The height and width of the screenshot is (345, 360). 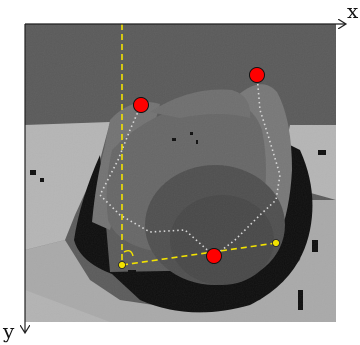 What do you see at coordinates (353, 11) in the screenshot?
I see `x-axis-label: x` at bounding box center [353, 11].